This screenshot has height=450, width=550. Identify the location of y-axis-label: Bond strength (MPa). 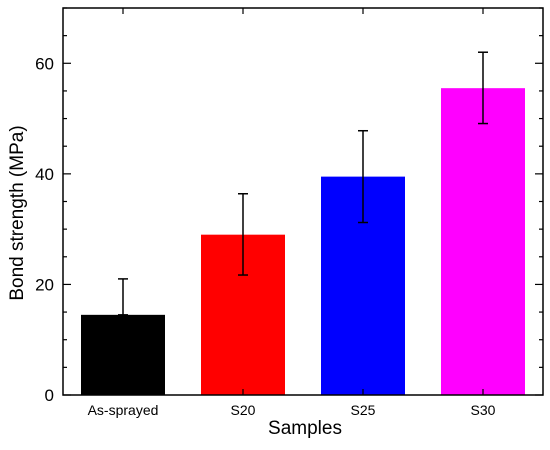
(17, 212).